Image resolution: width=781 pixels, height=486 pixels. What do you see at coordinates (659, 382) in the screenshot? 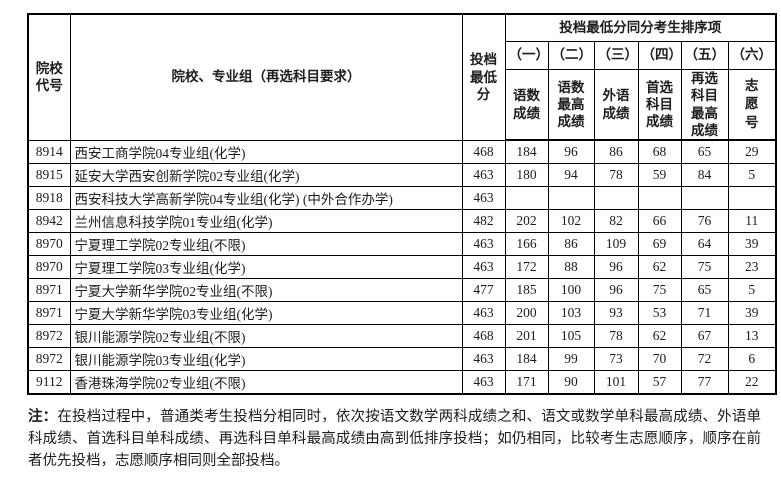
I see `cell-sort-4: 57` at bounding box center [659, 382].